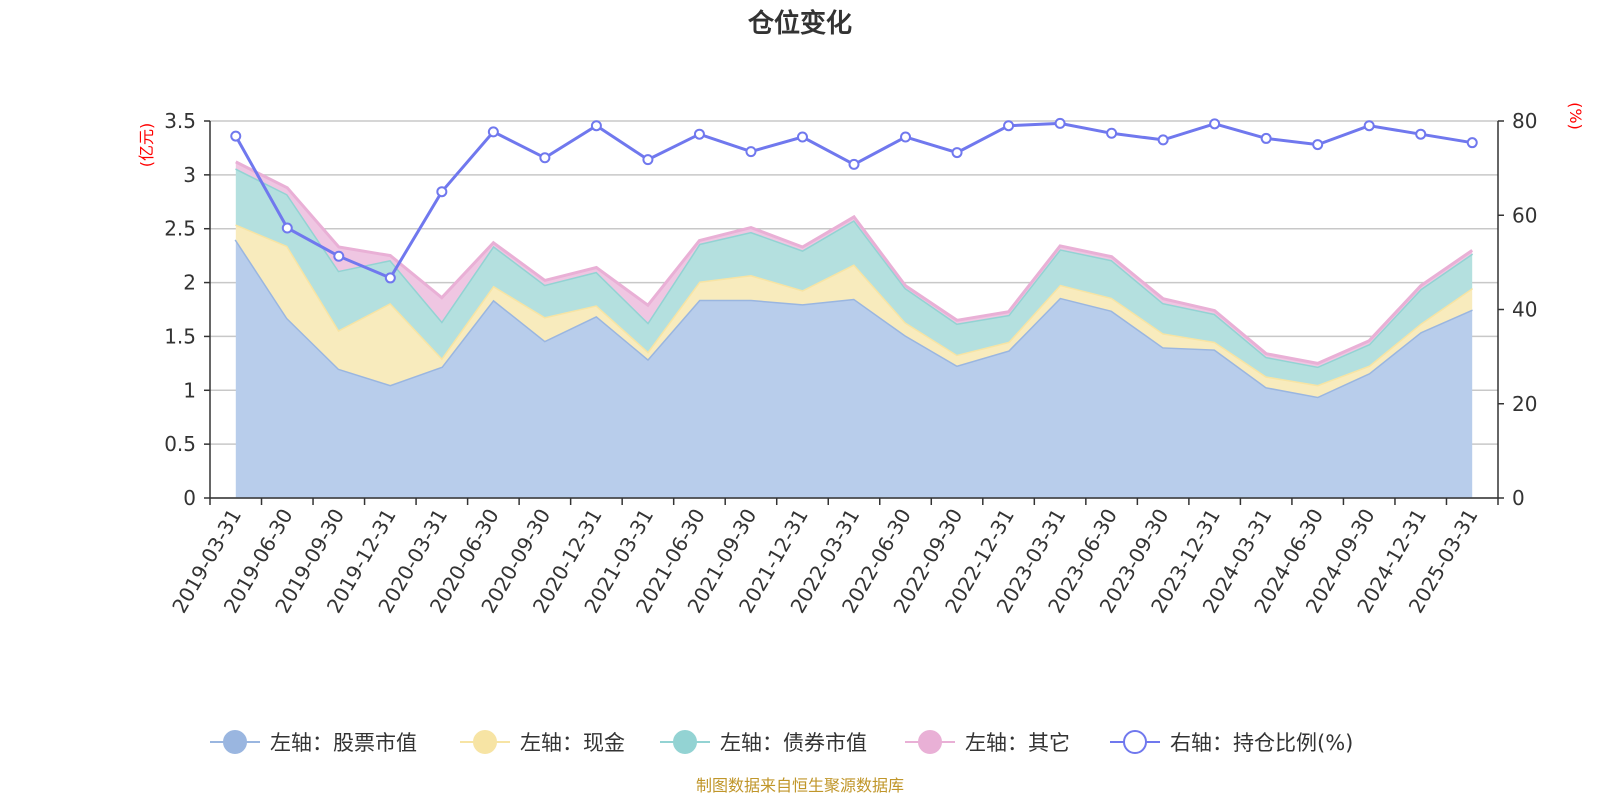 Image resolution: width=1600 pixels, height=800 pixels. Describe the element at coordinates (343, 743) in the screenshot. I see `legend-label: 左轴：股票市值` at that location.